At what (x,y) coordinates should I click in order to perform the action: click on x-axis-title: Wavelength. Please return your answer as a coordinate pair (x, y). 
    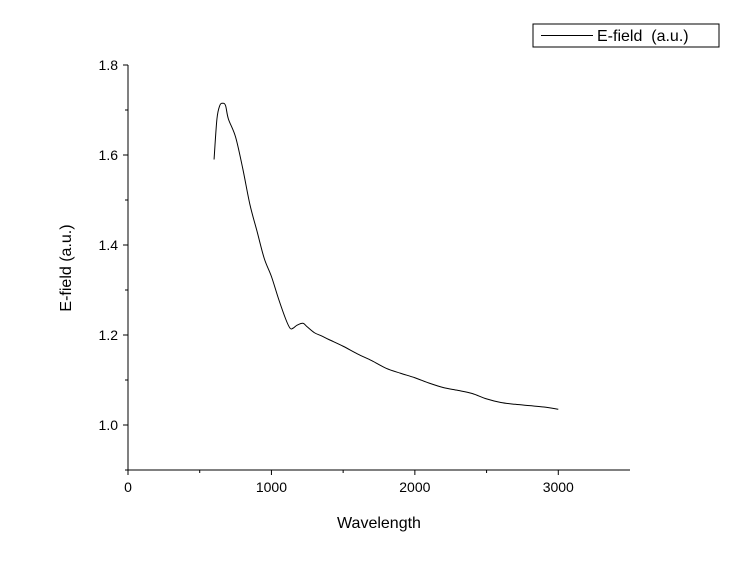
    Looking at the image, I should click on (379, 523).